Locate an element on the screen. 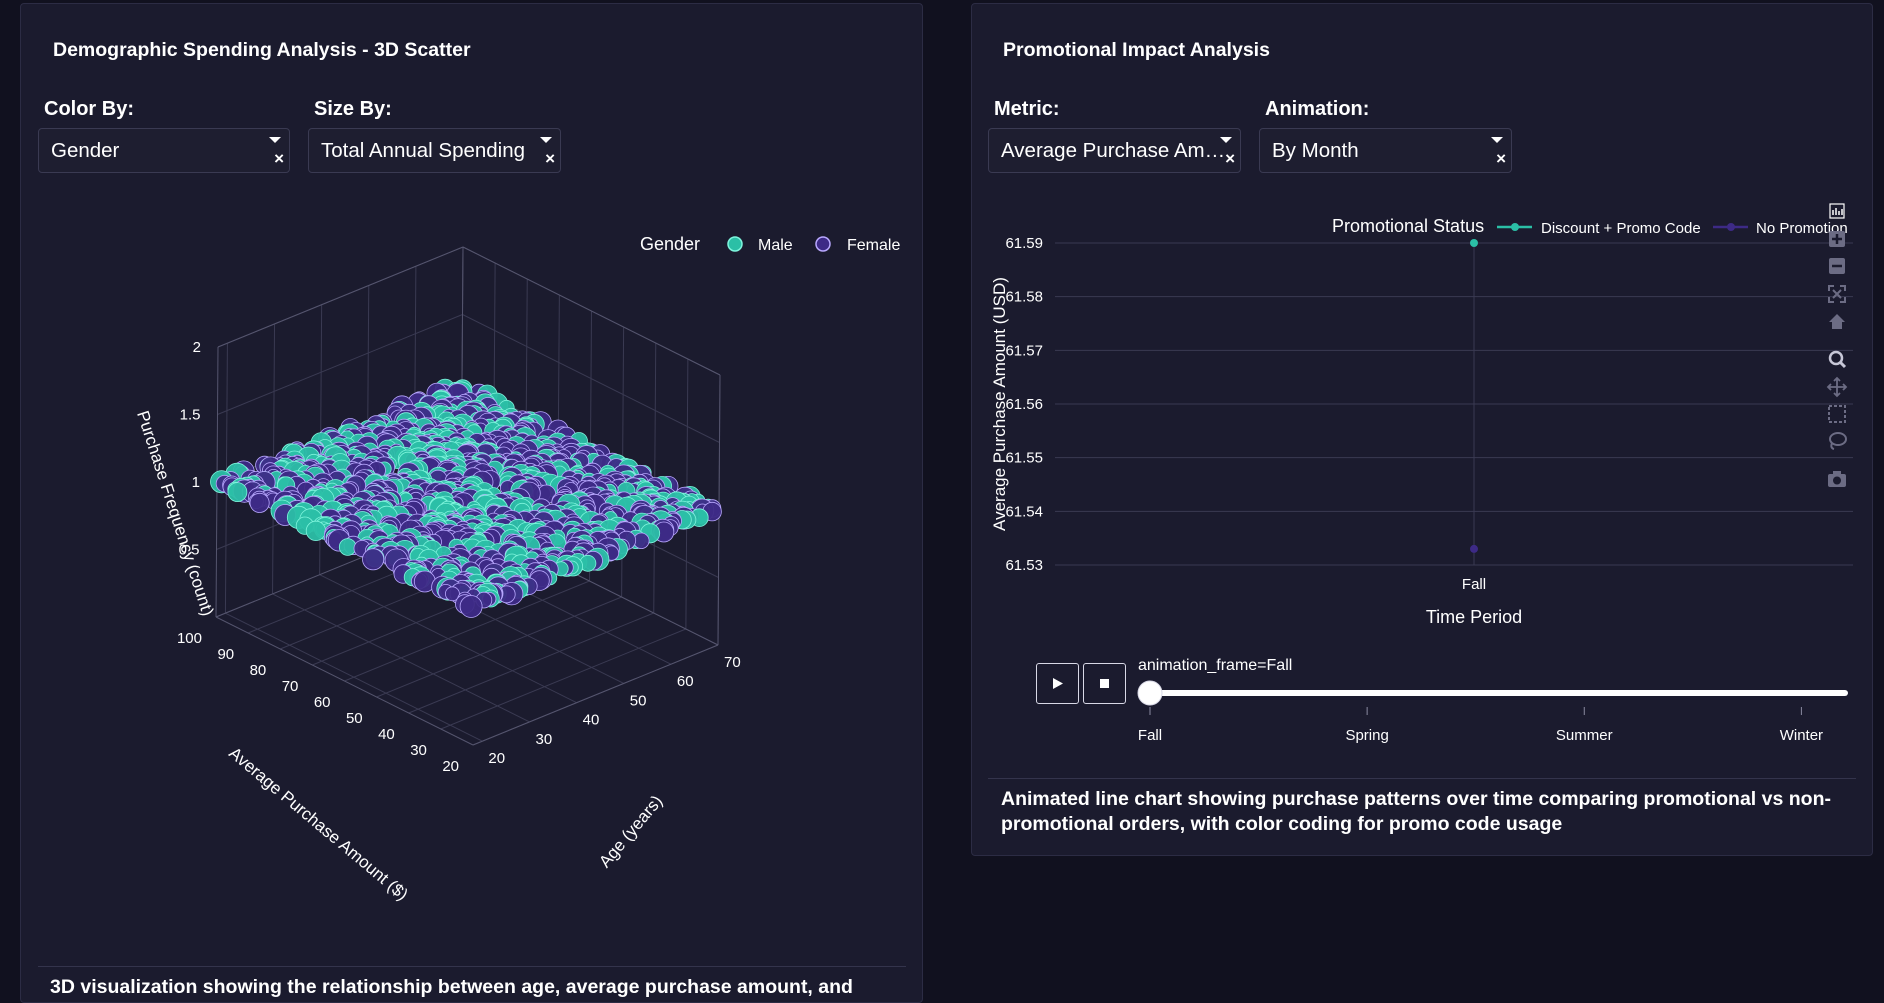 This screenshot has height=1003, width=1884. zoom-in-icon is located at coordinates (1837, 239).